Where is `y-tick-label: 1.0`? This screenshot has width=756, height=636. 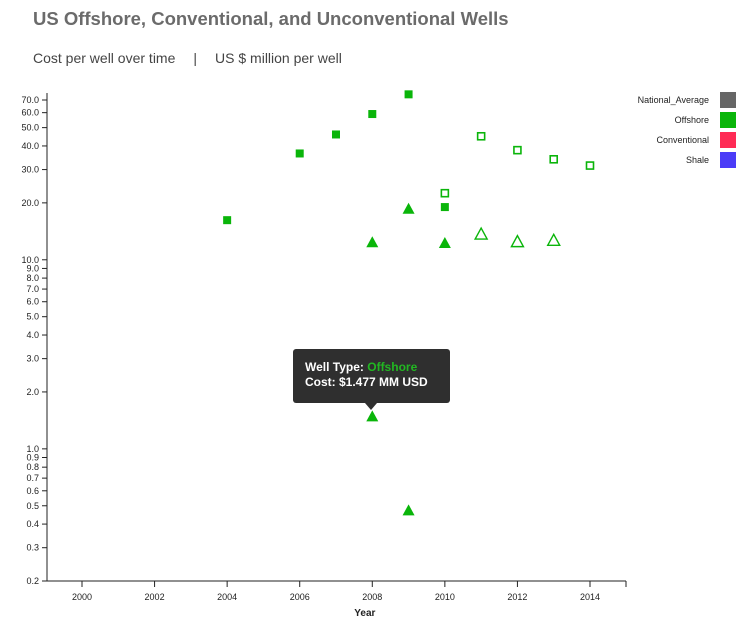 y-tick-label: 1.0 is located at coordinates (32, 449).